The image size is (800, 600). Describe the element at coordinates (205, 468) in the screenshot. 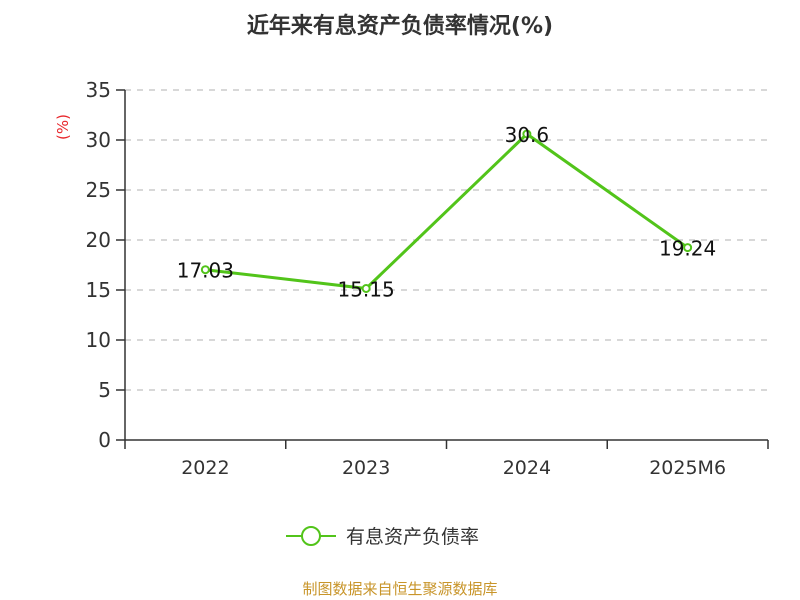

I see `x-tick-label: 2022` at that location.